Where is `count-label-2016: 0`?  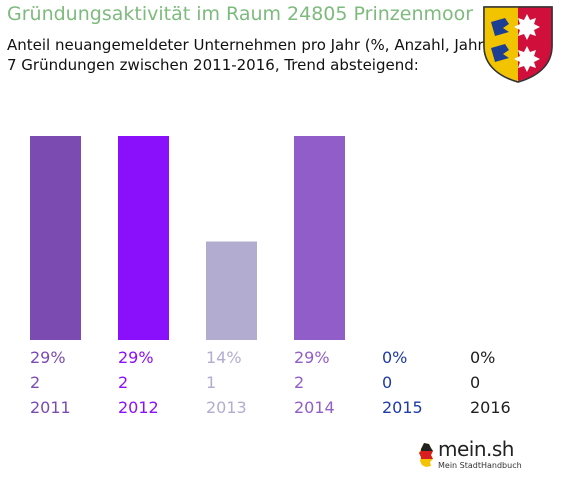
count-label-2016: 0 is located at coordinates (475, 382).